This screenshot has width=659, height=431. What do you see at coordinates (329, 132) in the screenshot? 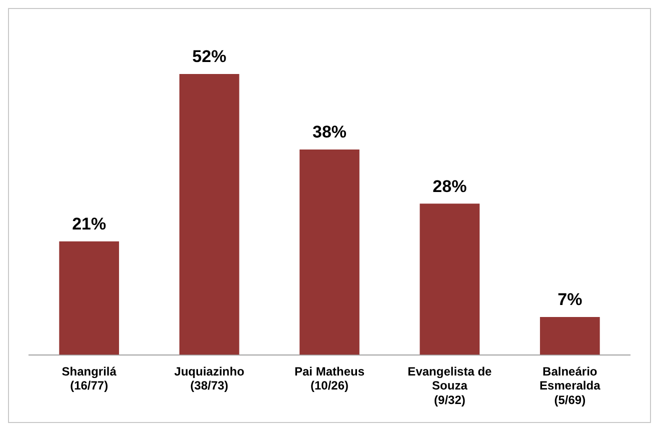
I see `data-label: 38%` at bounding box center [329, 132].